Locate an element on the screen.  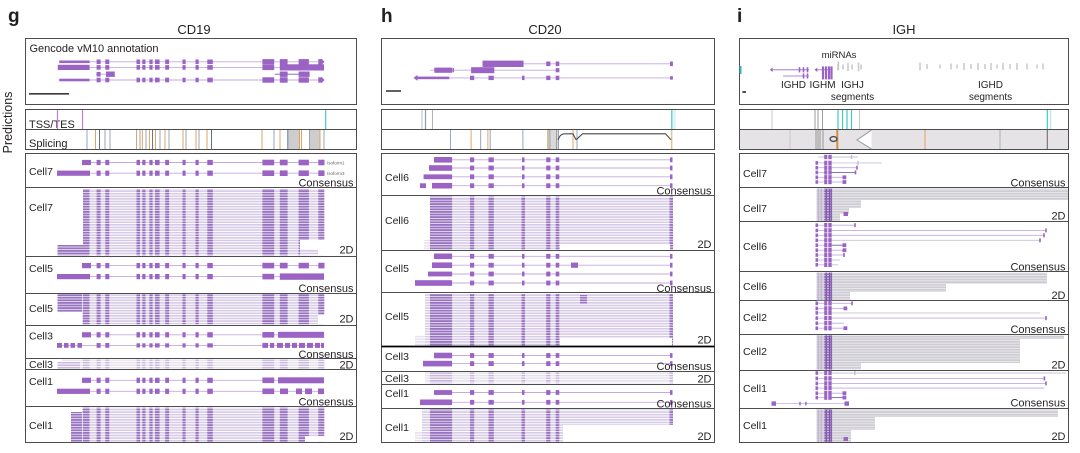
svg-text: Isoform1 is located at coordinates (336, 163).